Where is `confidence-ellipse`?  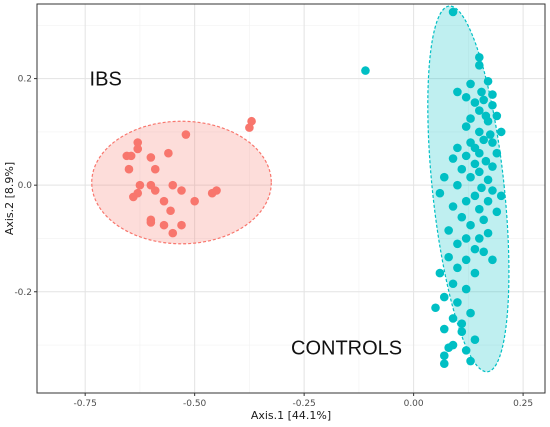
confidence-ellipse is located at coordinates (468, 189).